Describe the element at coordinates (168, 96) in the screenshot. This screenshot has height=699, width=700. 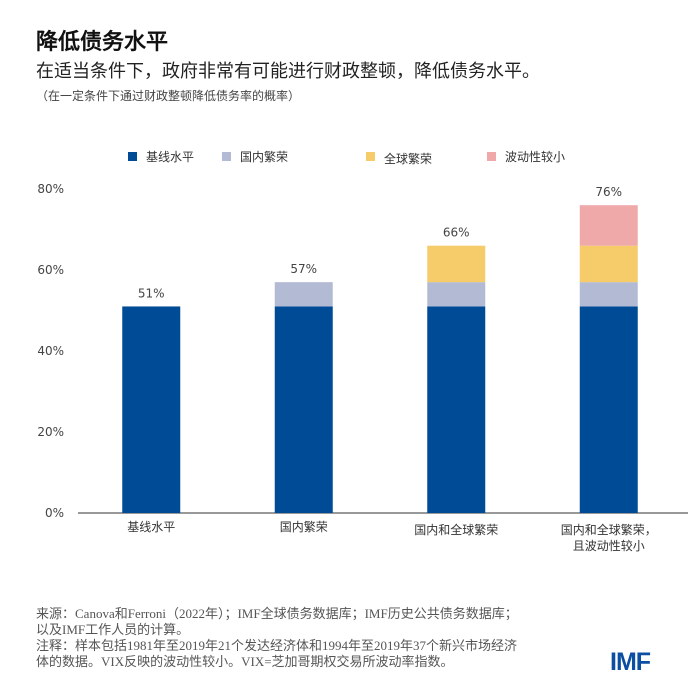
I see `chart-note: （在一定条件下通过财政整顿降低债务率的概率）` at that location.